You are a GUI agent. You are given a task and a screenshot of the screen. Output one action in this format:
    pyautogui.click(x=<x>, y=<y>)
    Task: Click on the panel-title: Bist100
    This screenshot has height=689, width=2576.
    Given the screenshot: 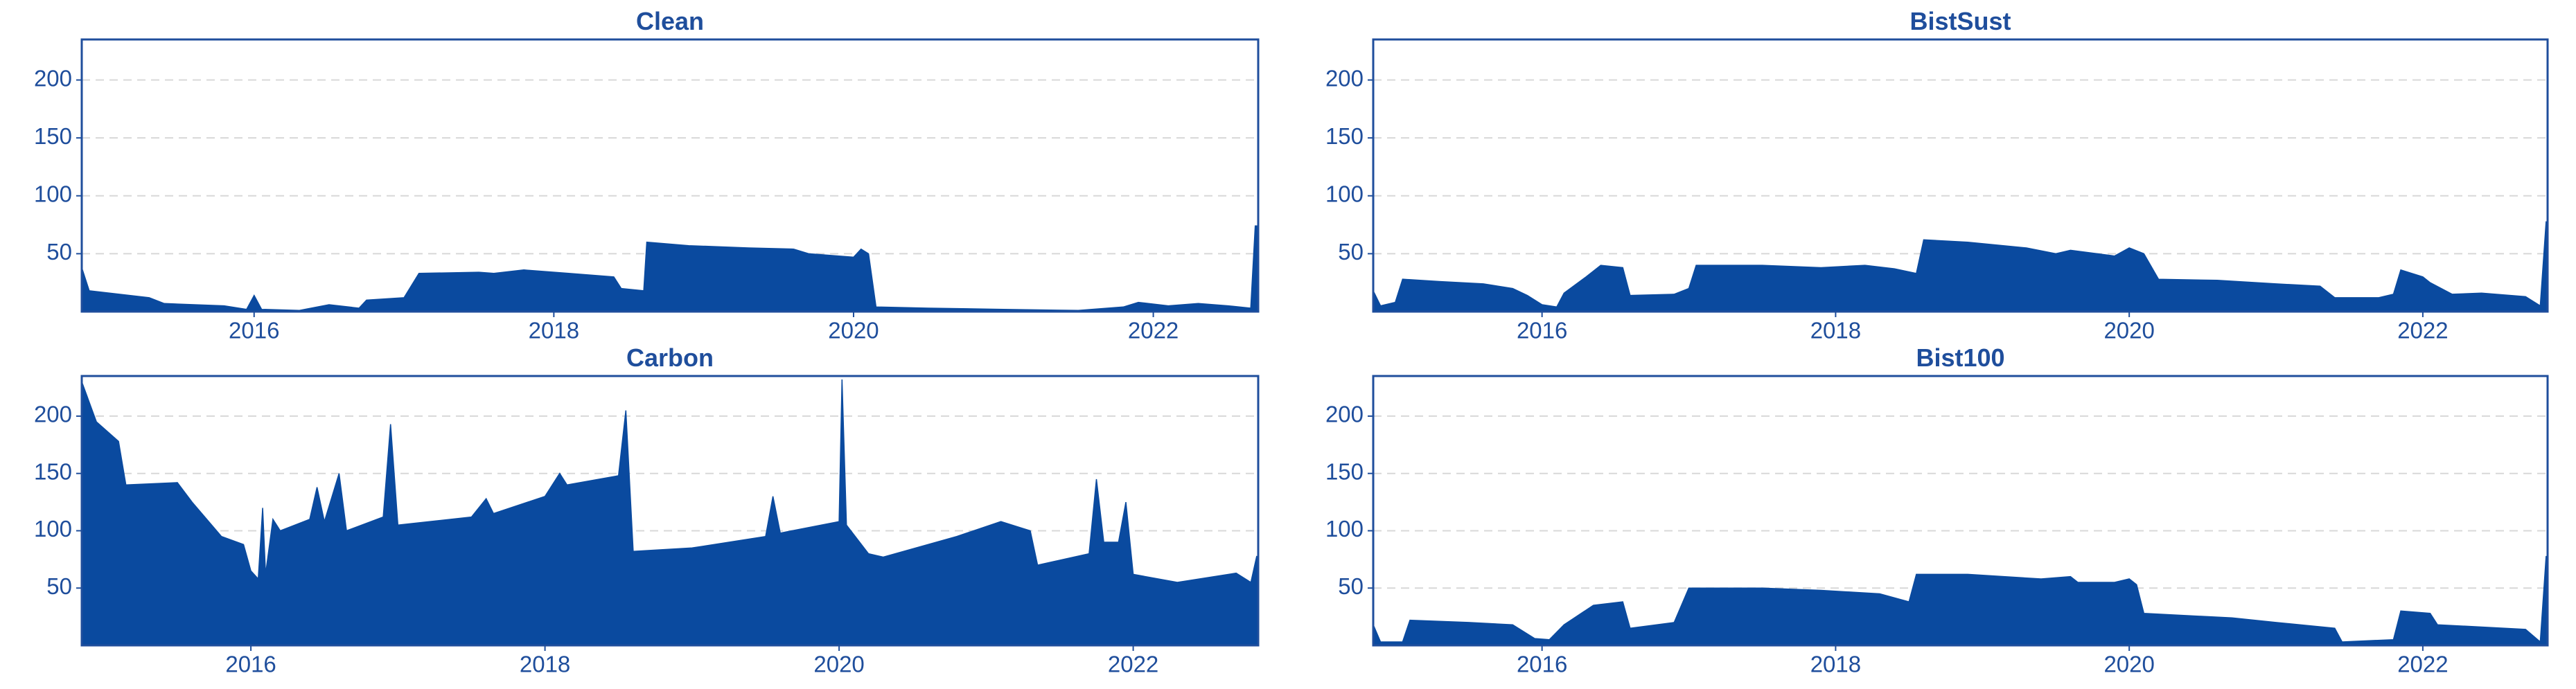 What is the action you would take?
    pyautogui.click(x=1960, y=357)
    